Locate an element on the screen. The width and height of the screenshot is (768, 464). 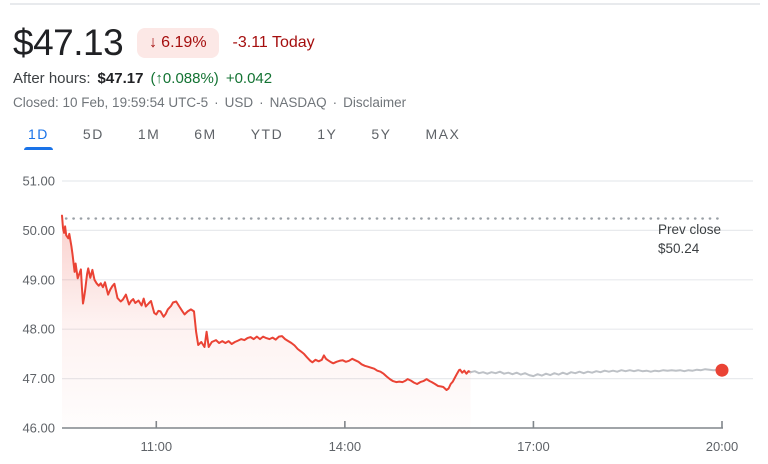
price-line-after-hours is located at coordinates (596, 373).